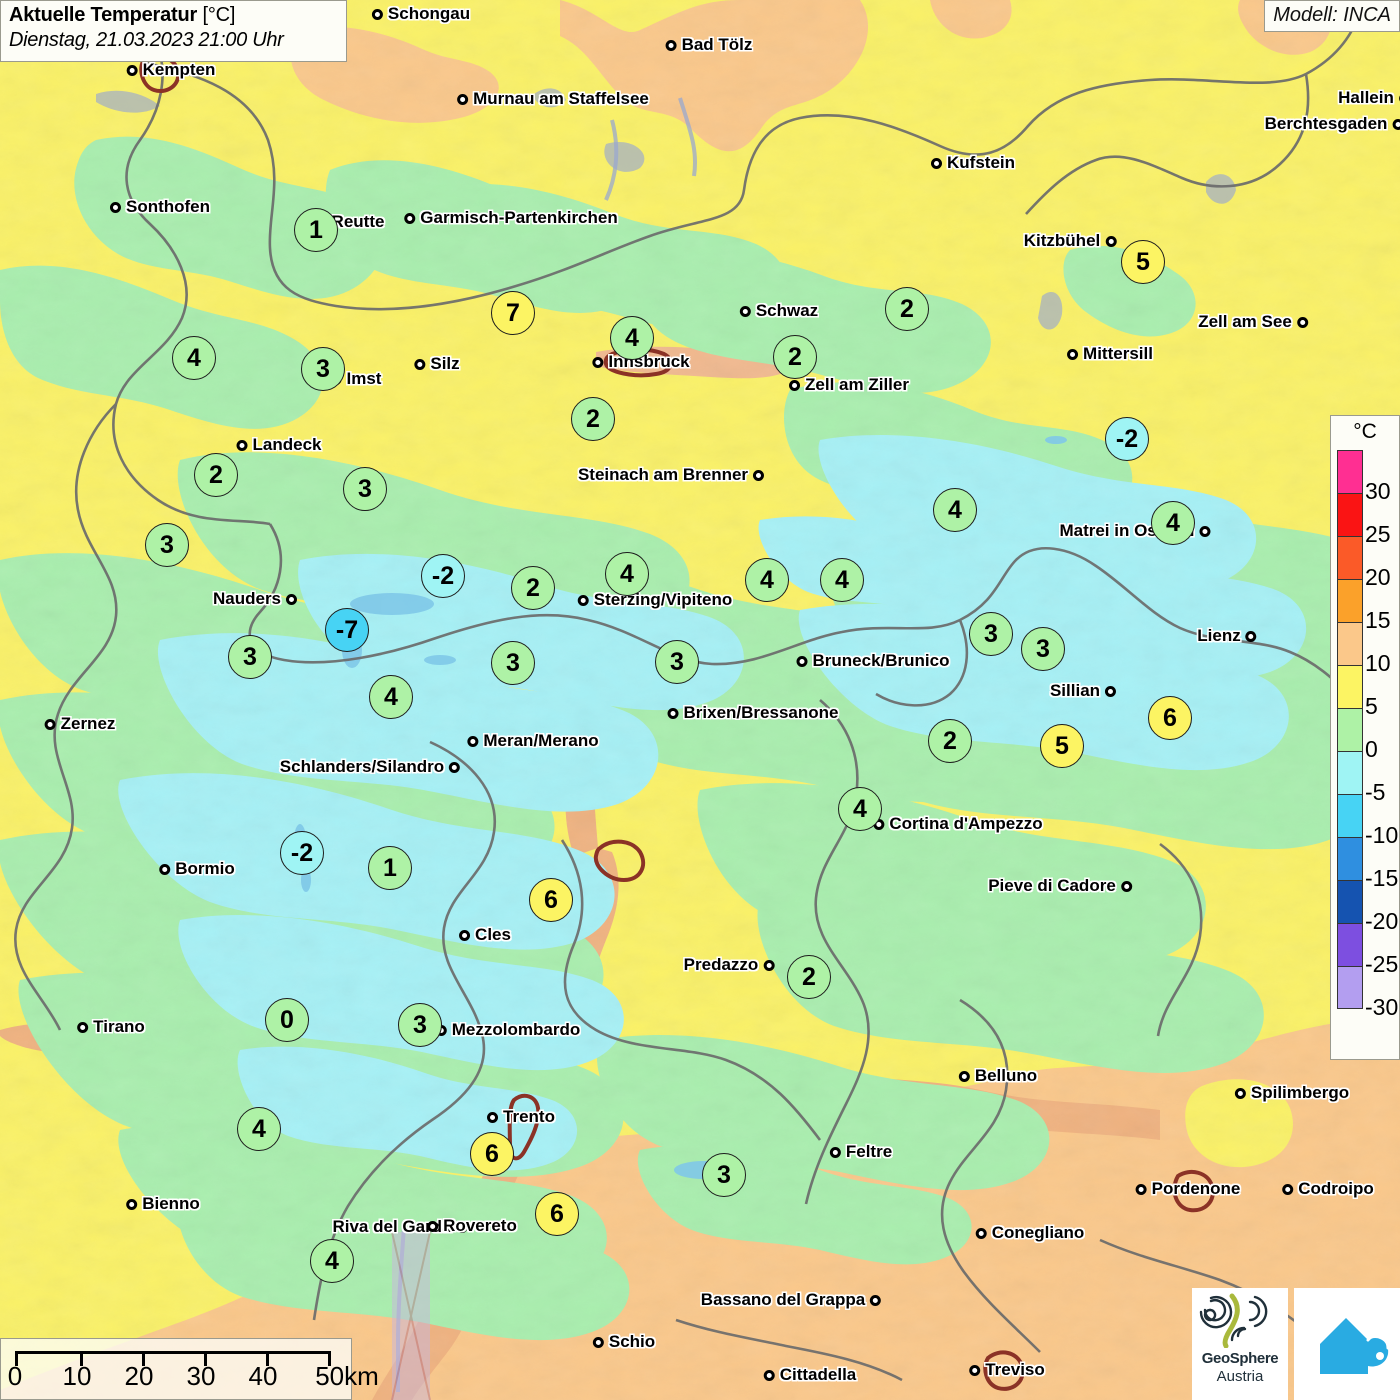 Image resolution: width=1400 pixels, height=1400 pixels. I want to click on city-marker: Schwaz, so click(778, 311).